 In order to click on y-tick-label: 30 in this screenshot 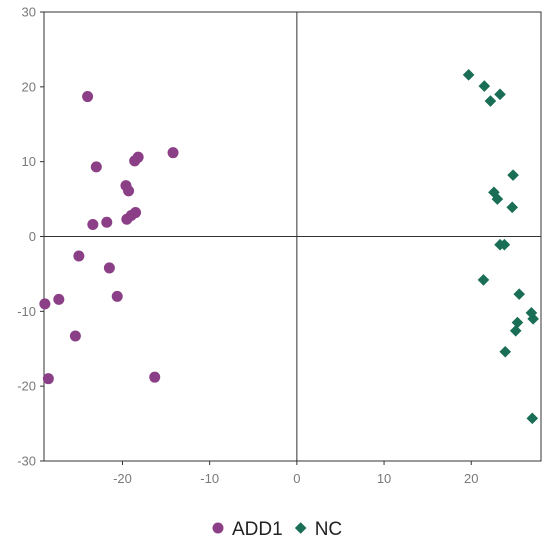, I will do `click(29, 12)`.